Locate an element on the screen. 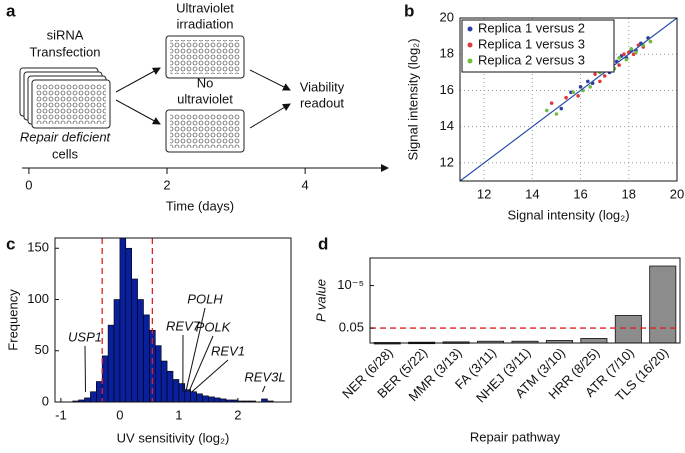 The height and width of the screenshot is (453, 685). timeline-tick-label: 2 is located at coordinates (166, 184).